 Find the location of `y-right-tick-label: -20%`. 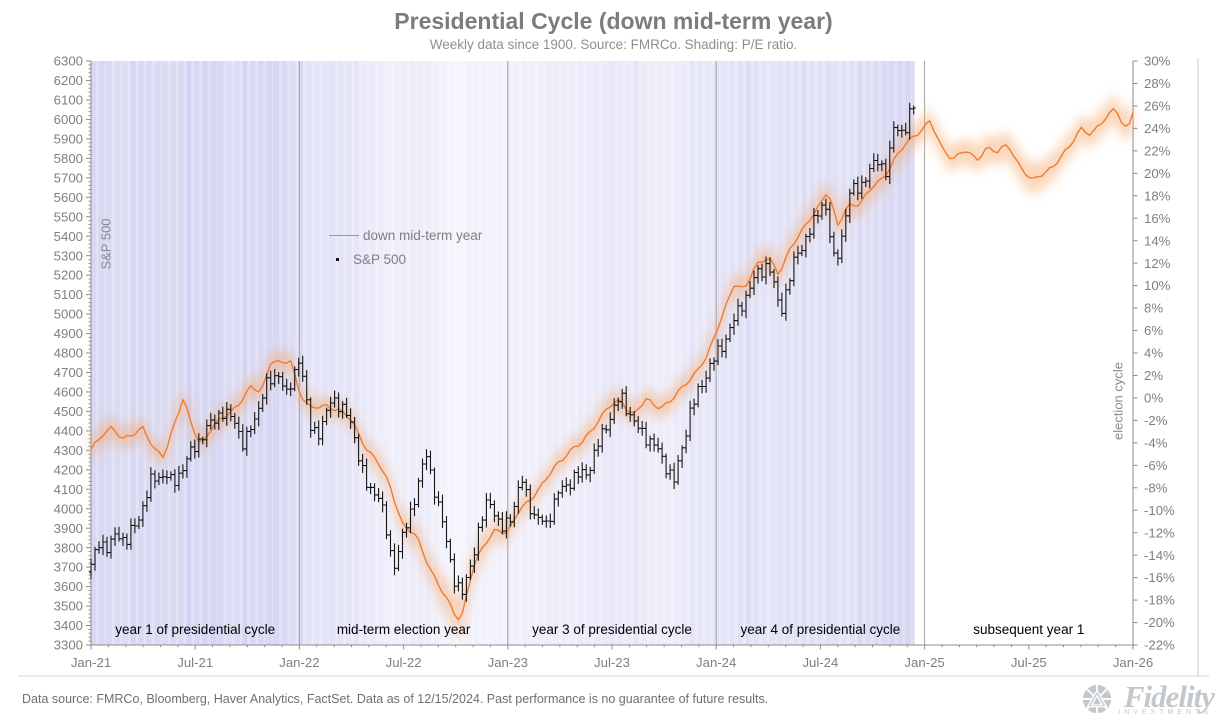

y-right-tick-label: -20% is located at coordinates (1159, 622).